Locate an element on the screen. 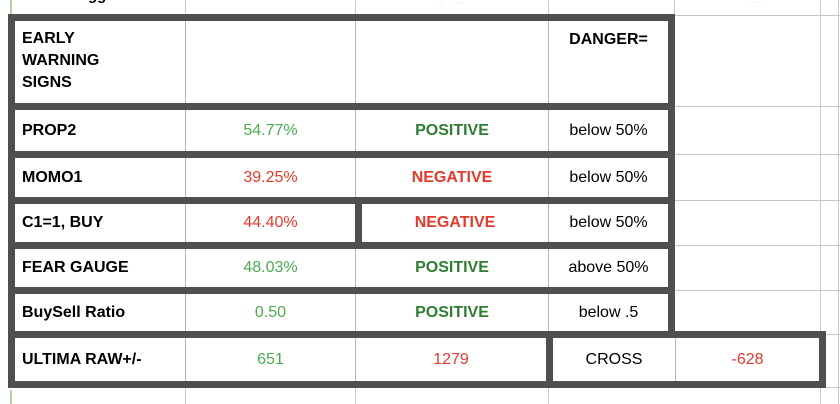  cell-momo1-value: 39.25% is located at coordinates (270, 177).